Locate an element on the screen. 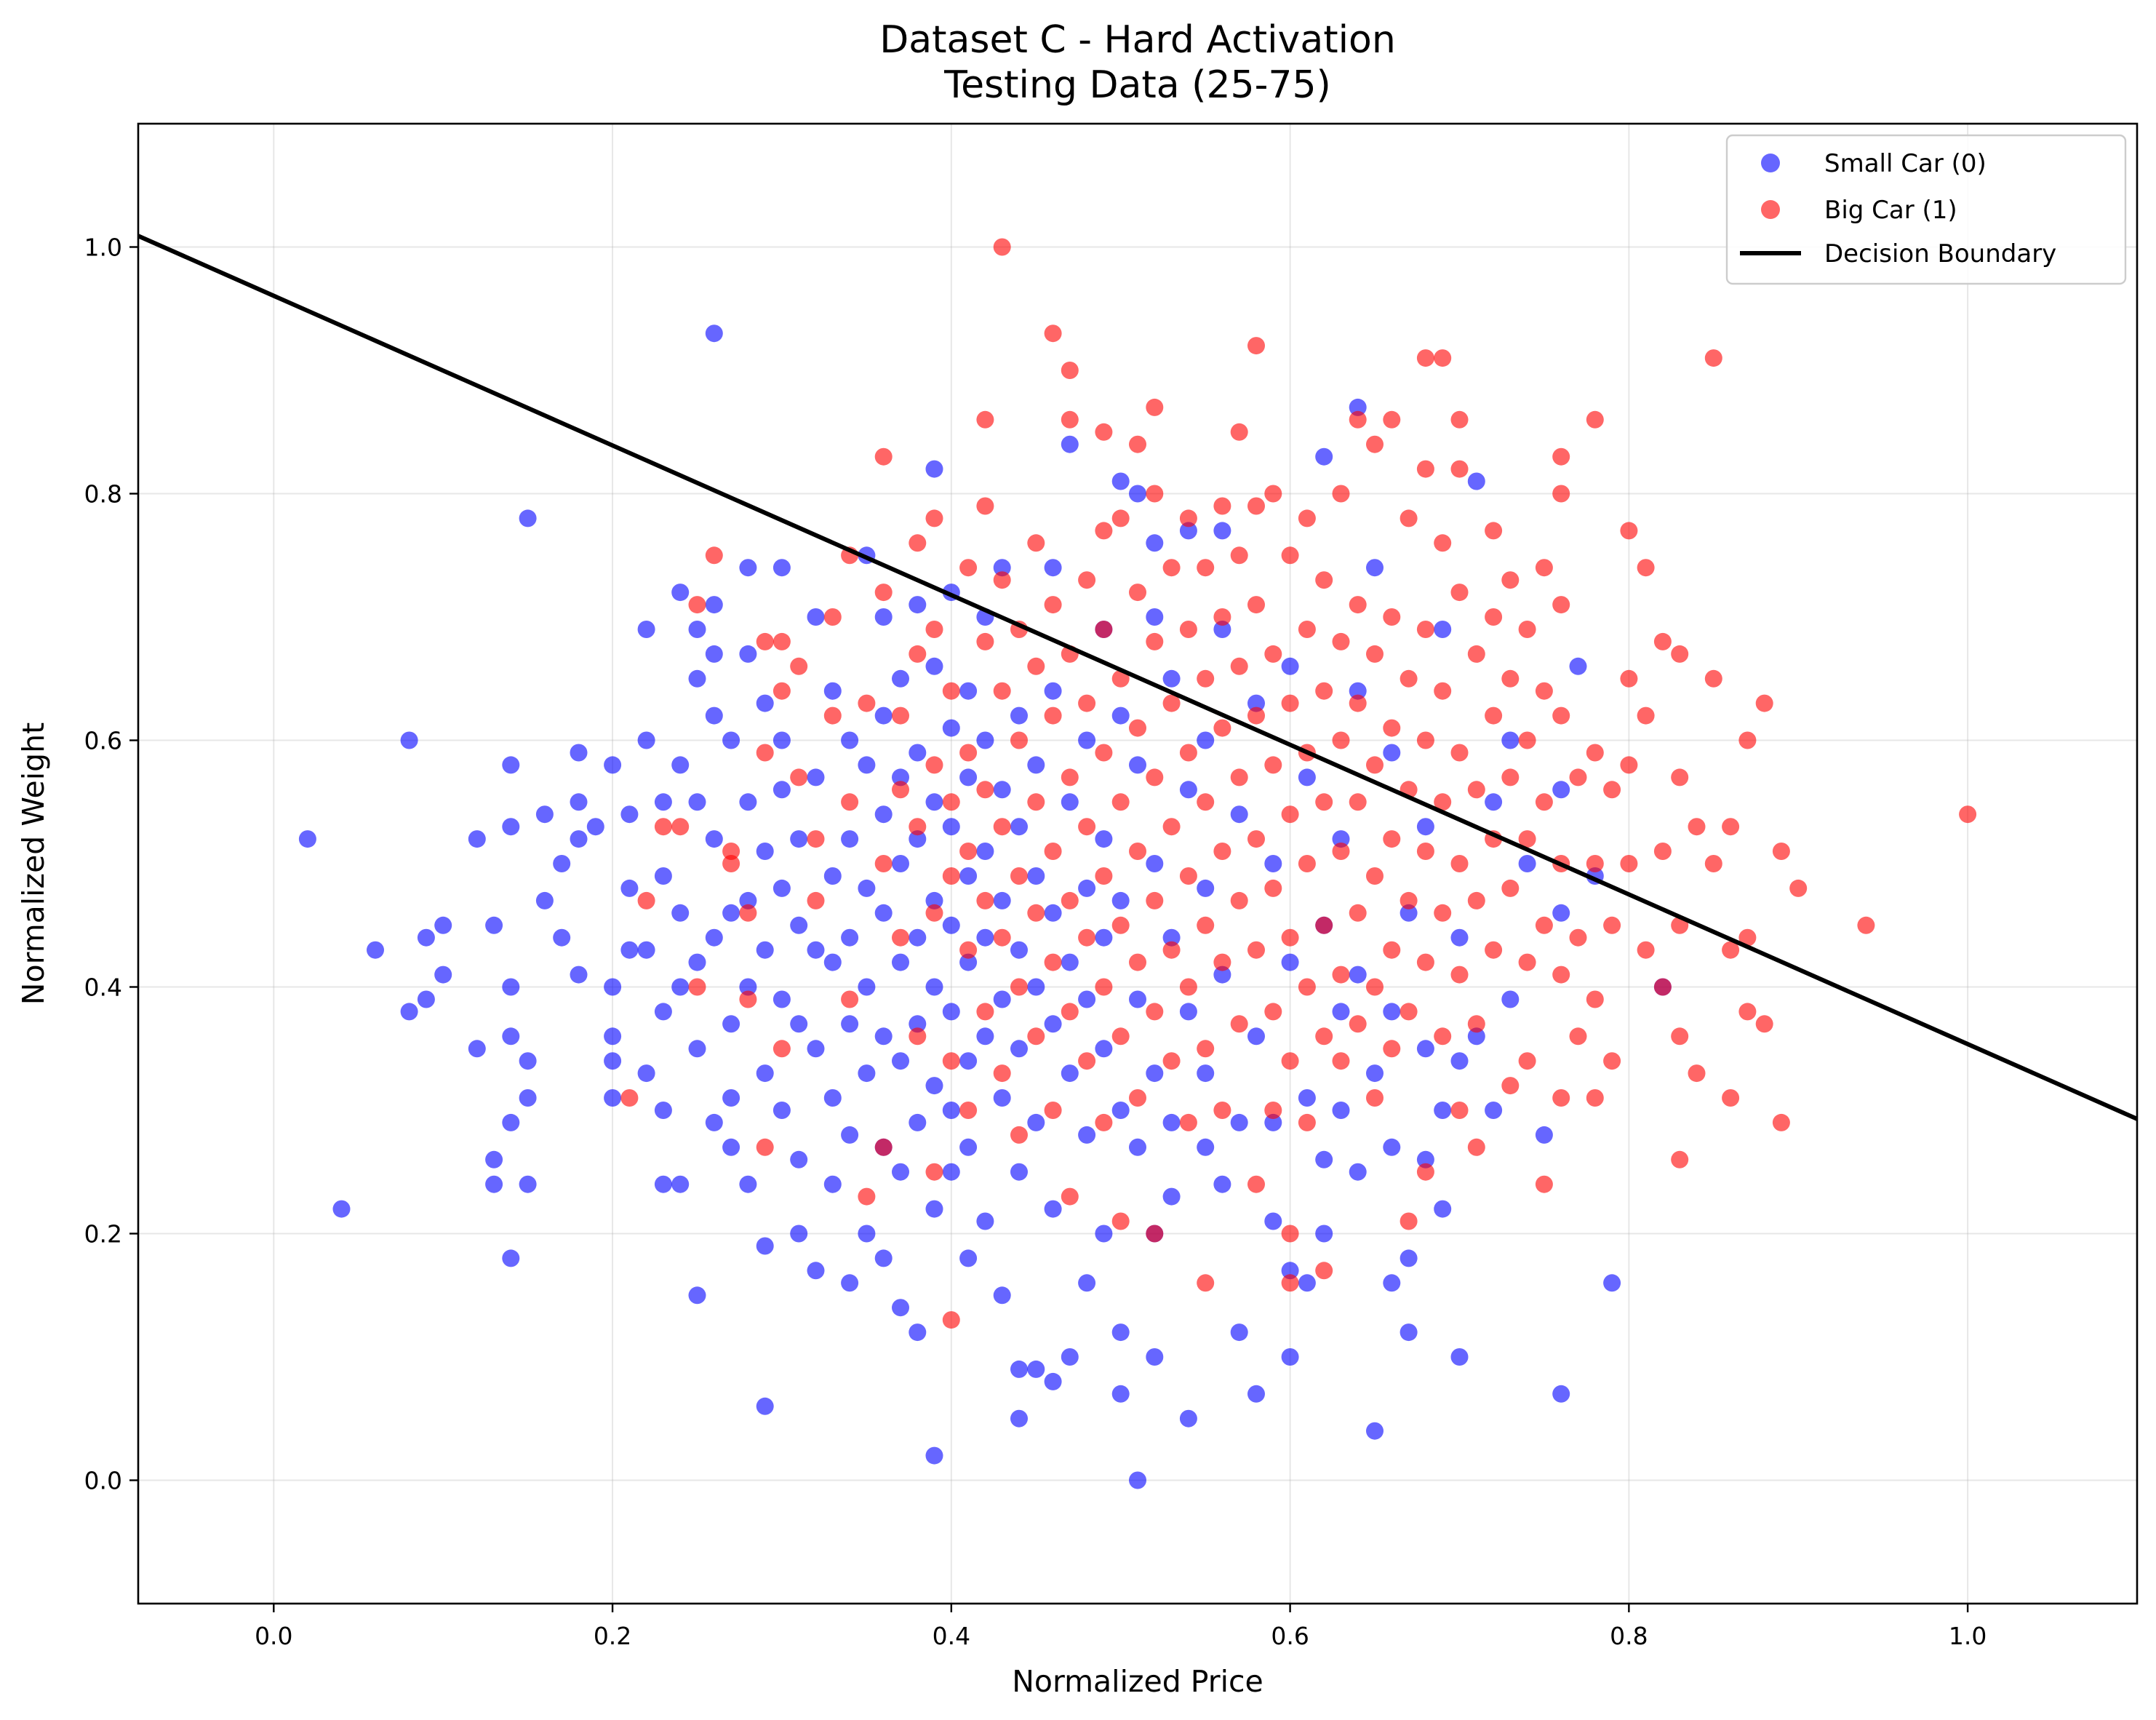 Image resolution: width=2156 pixels, height=1720 pixels. legend-box is located at coordinates (1926, 210).